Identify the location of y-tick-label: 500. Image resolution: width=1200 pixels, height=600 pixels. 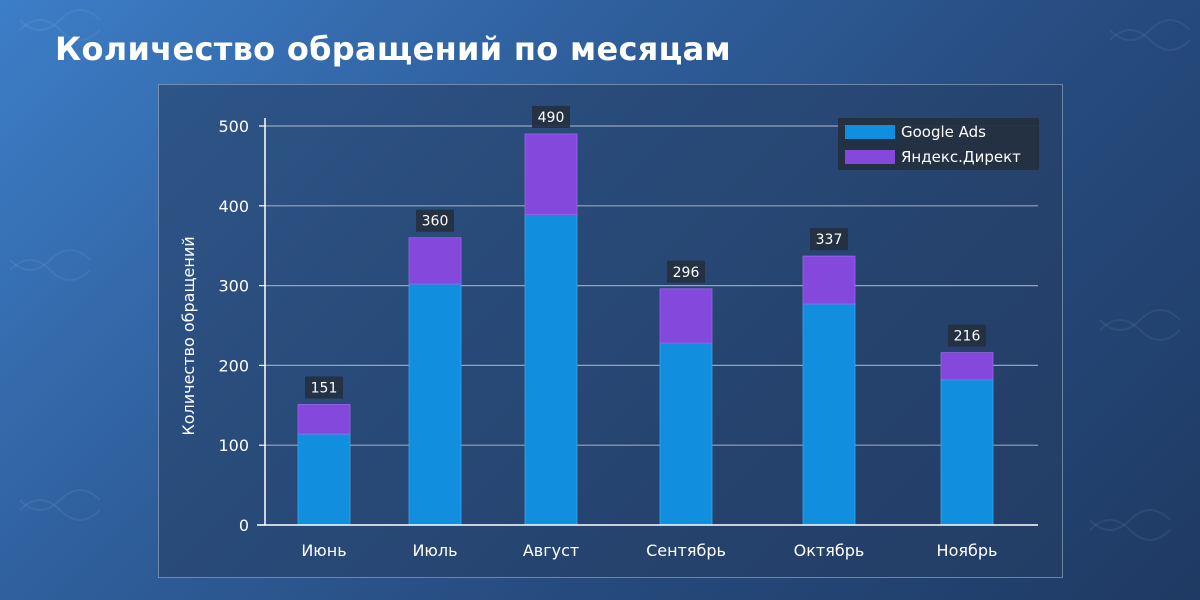
(233, 126).